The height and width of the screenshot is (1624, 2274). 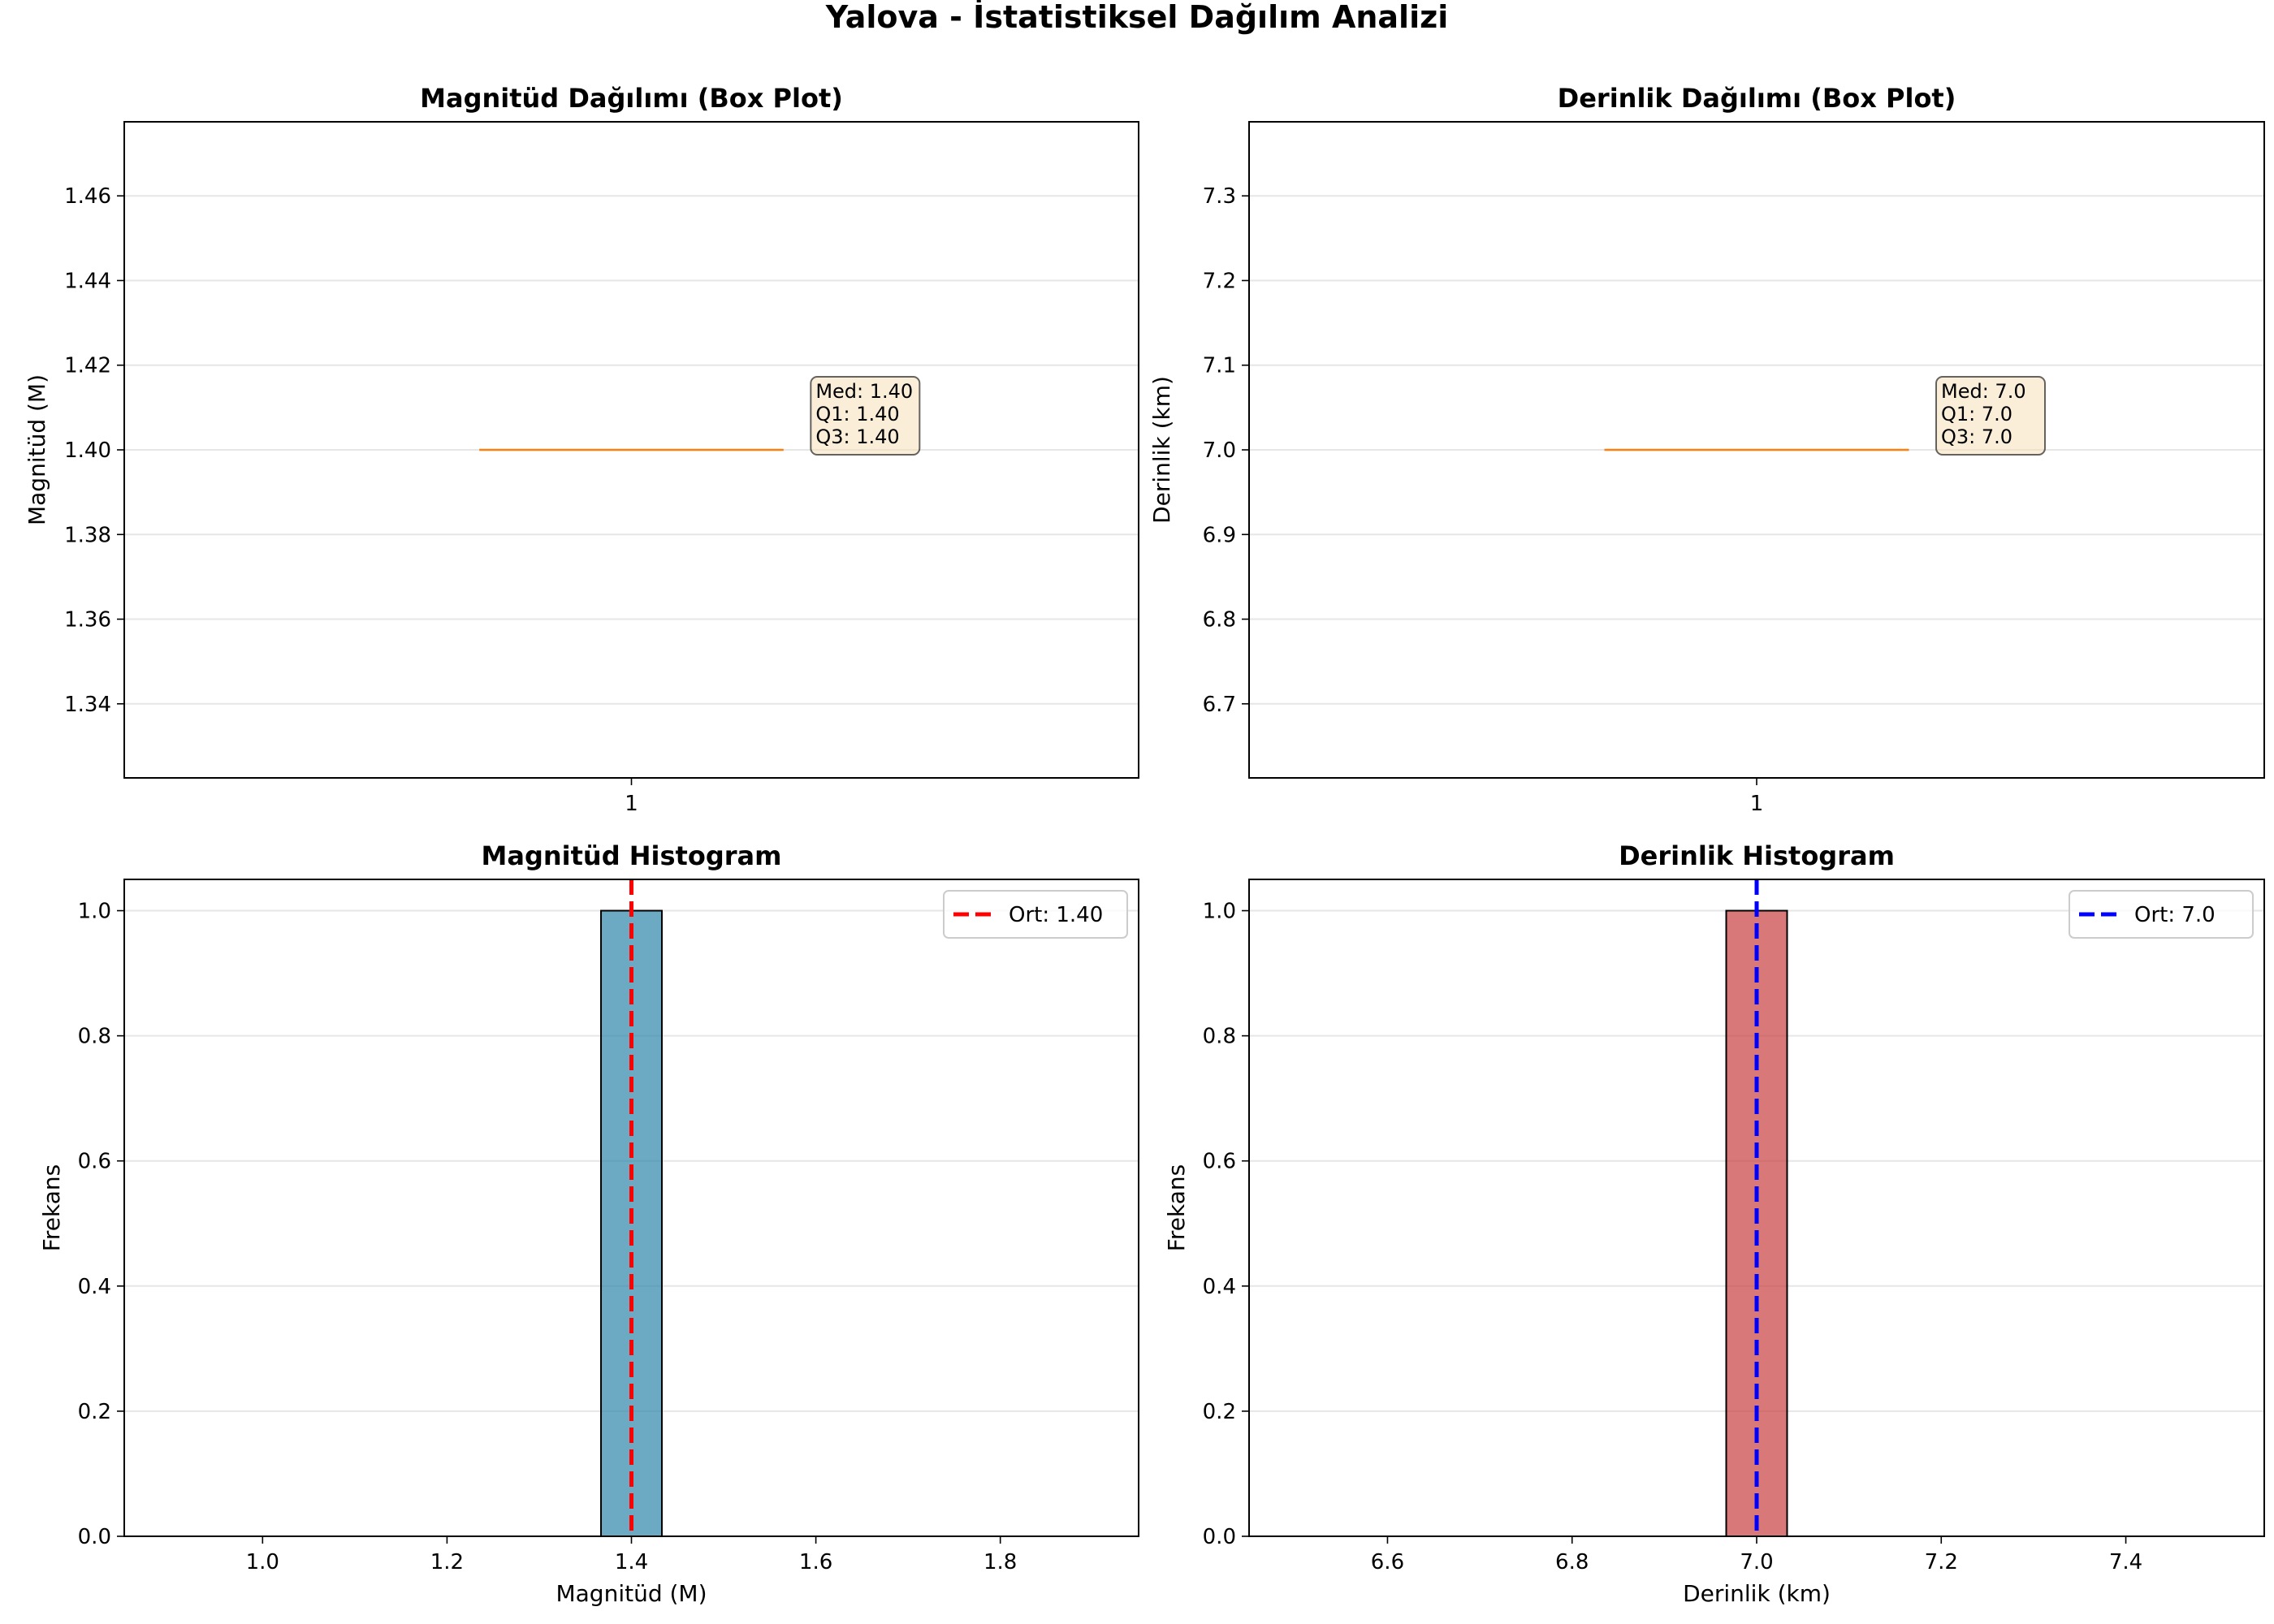 What do you see at coordinates (1757, 856) in the screenshot?
I see `chart-title: Derinlik Histogram` at bounding box center [1757, 856].